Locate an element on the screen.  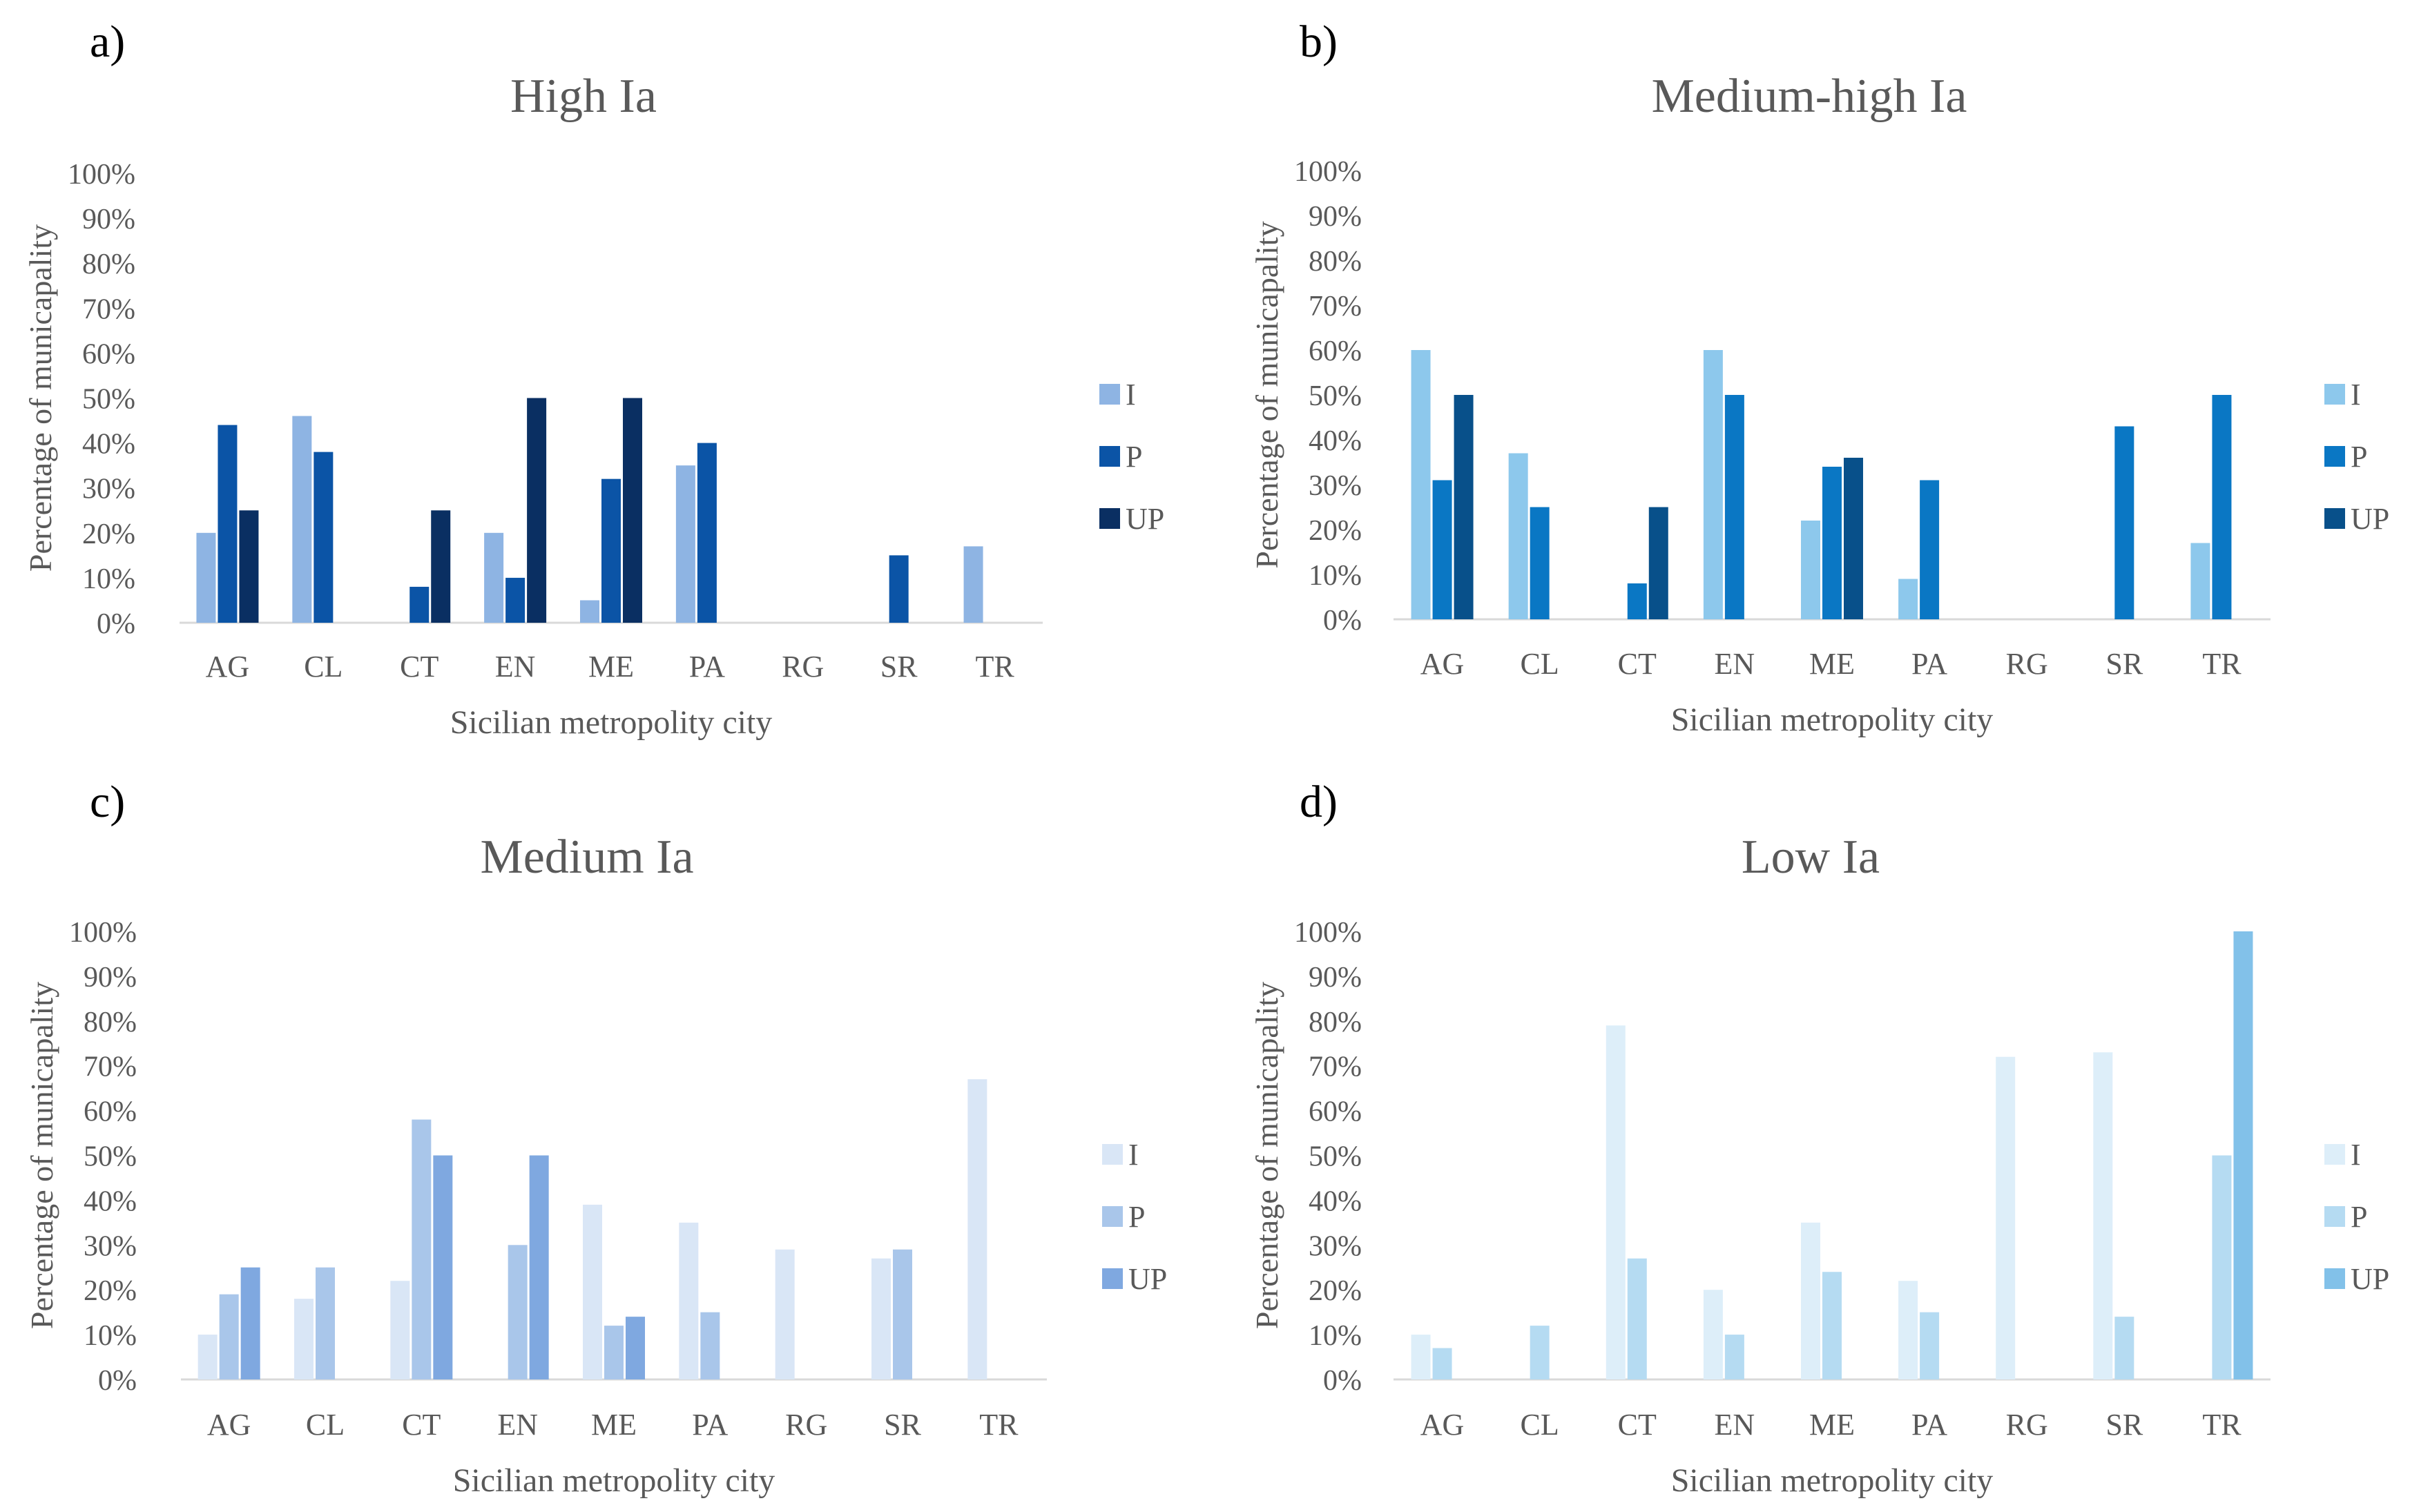
bar-CL-I is located at coordinates (1518, 536).